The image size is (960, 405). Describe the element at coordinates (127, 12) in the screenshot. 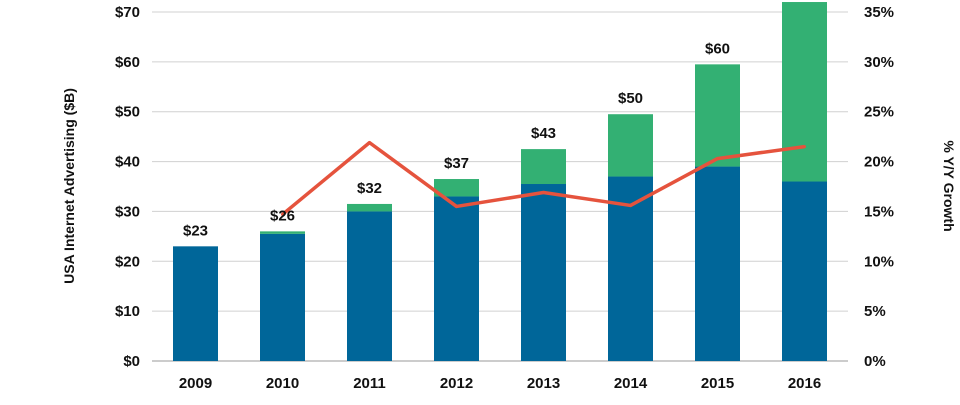

I see `y-tick-label: $70` at that location.